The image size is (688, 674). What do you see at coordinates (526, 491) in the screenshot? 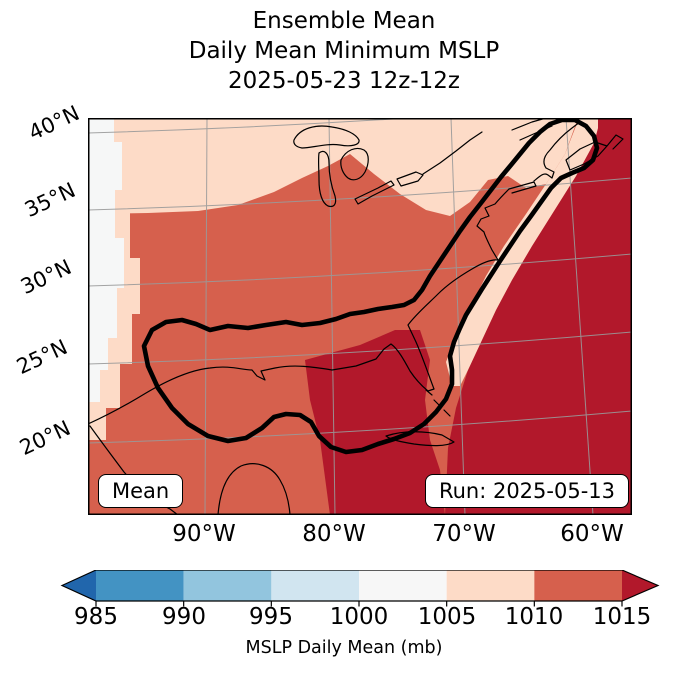
I see `run-date-annotation-box: Run: 2025-05-13` at bounding box center [526, 491].